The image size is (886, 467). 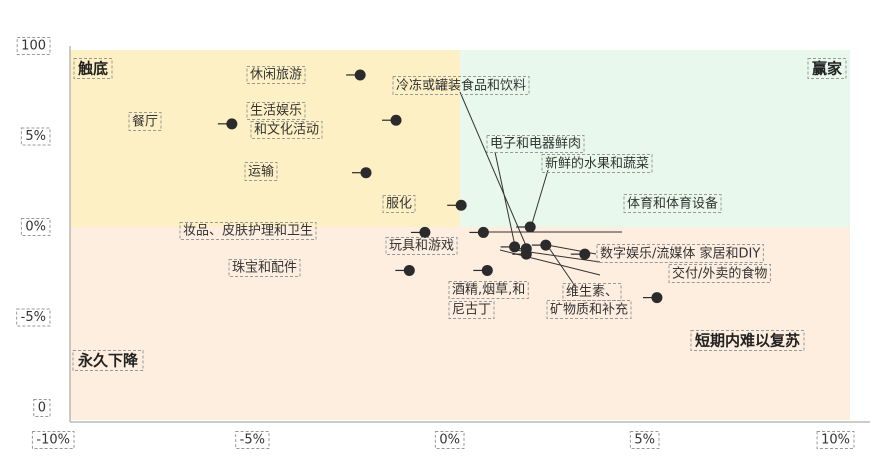 I want to click on x-tick-label: 10%, so click(x=835, y=440).